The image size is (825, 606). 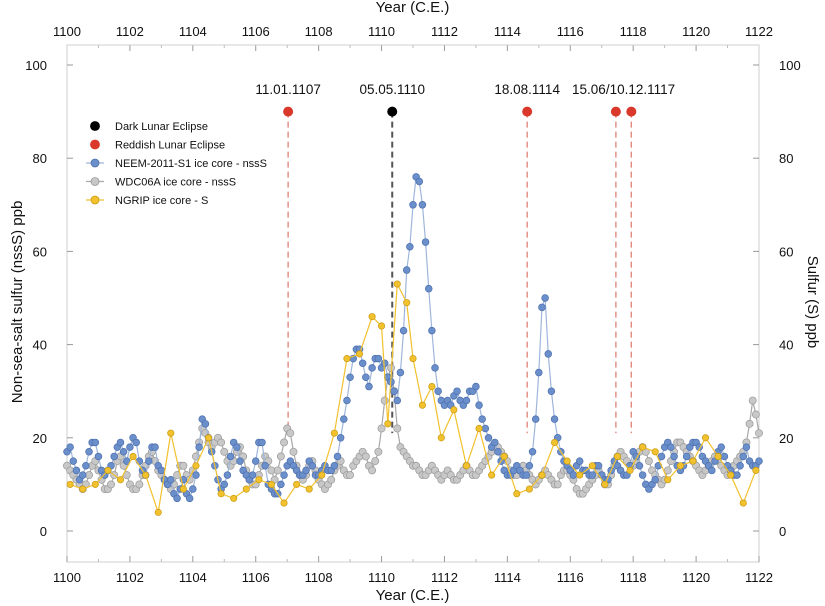 I want to click on legend-item: NGRIP ice core - S, so click(x=147, y=201).